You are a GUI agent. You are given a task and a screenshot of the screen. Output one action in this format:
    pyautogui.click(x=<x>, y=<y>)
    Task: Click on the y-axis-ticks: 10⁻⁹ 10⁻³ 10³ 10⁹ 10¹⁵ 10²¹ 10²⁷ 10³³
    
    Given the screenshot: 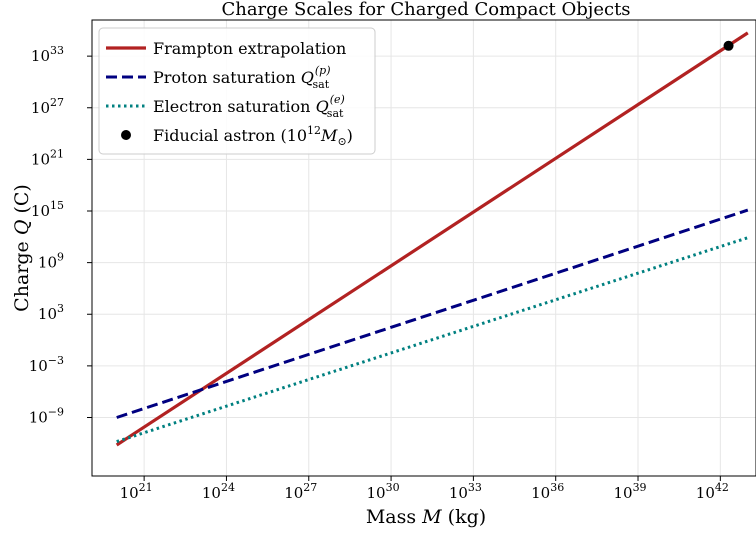 What is the action you would take?
    pyautogui.click(x=60, y=235)
    